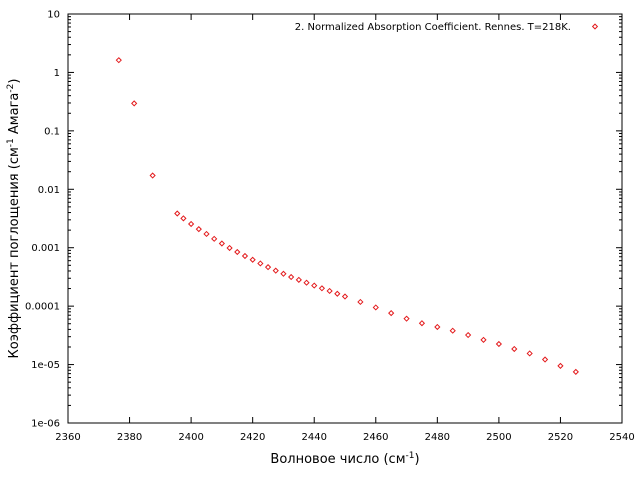  Describe the element at coordinates (11, 88) in the screenshot. I see `y-axis-label-sup2: -2` at that location.